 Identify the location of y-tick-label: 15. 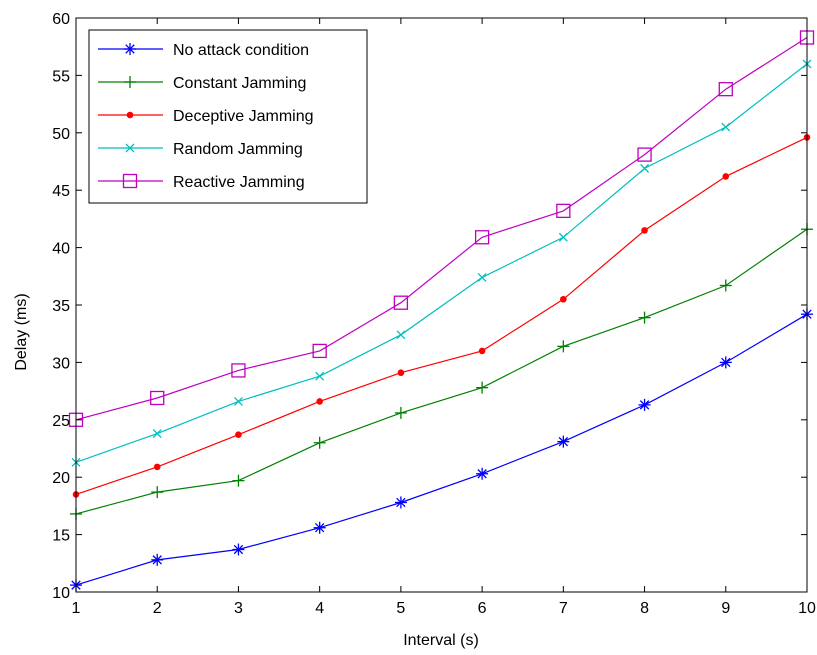
(61, 536).